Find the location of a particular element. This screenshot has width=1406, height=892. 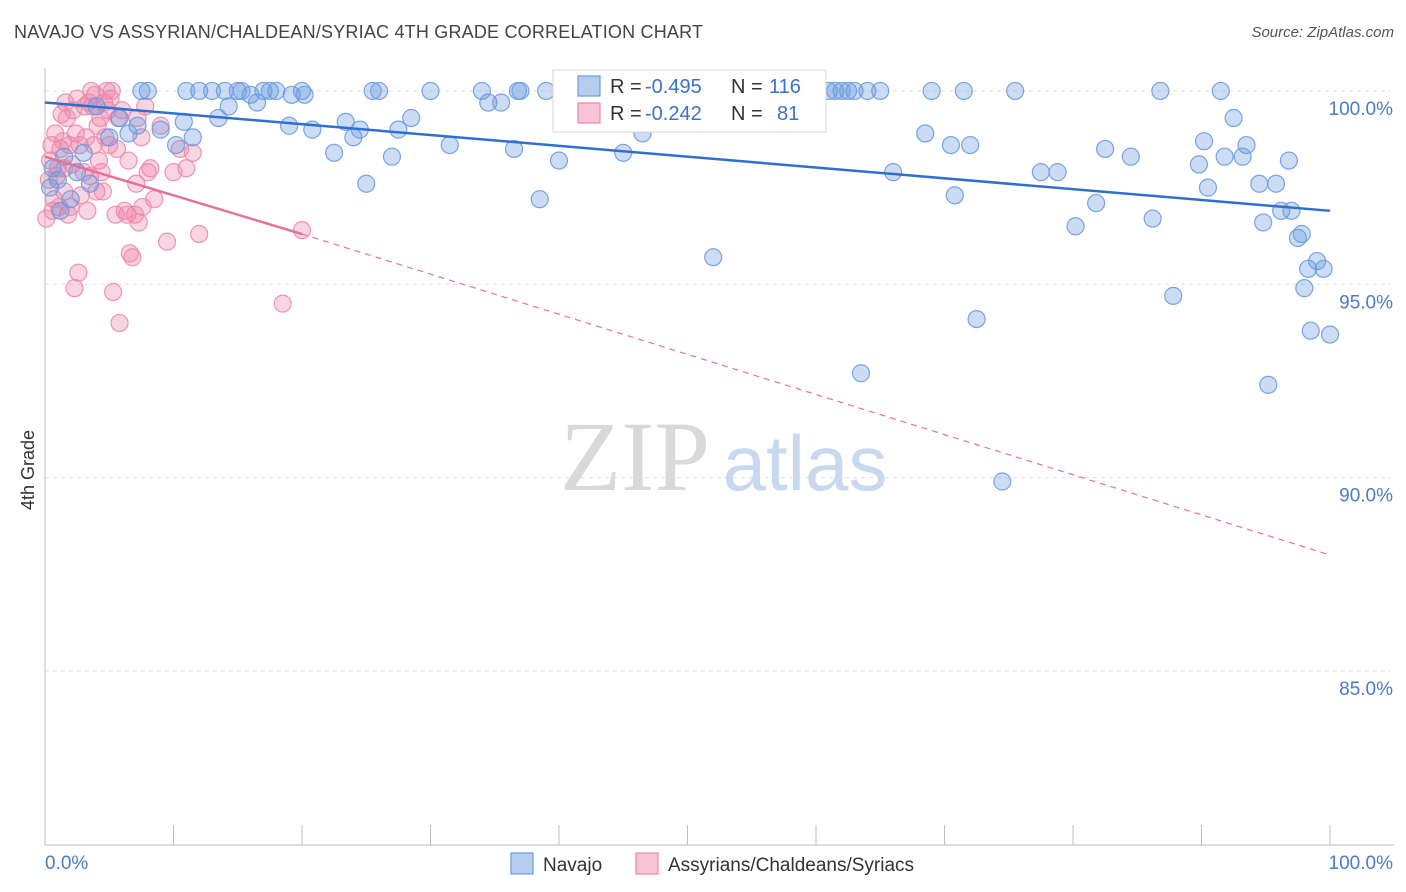

series-assyrian-points is located at coordinates (174, 207).